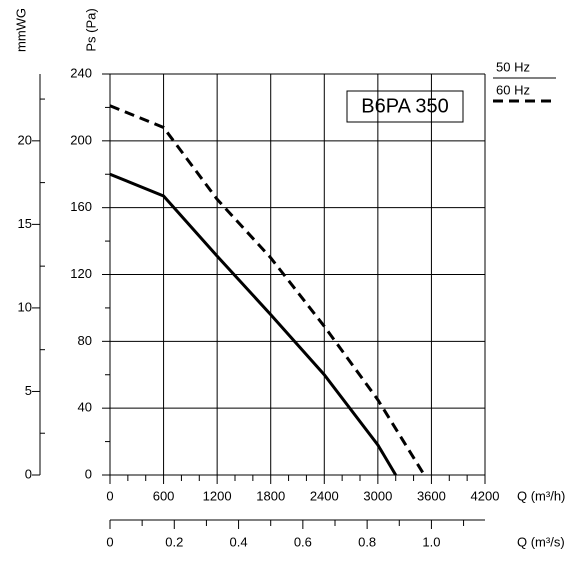  Describe the element at coordinates (541, 495) in the screenshot. I see `x-axis-title: Q (m³/h)` at that location.